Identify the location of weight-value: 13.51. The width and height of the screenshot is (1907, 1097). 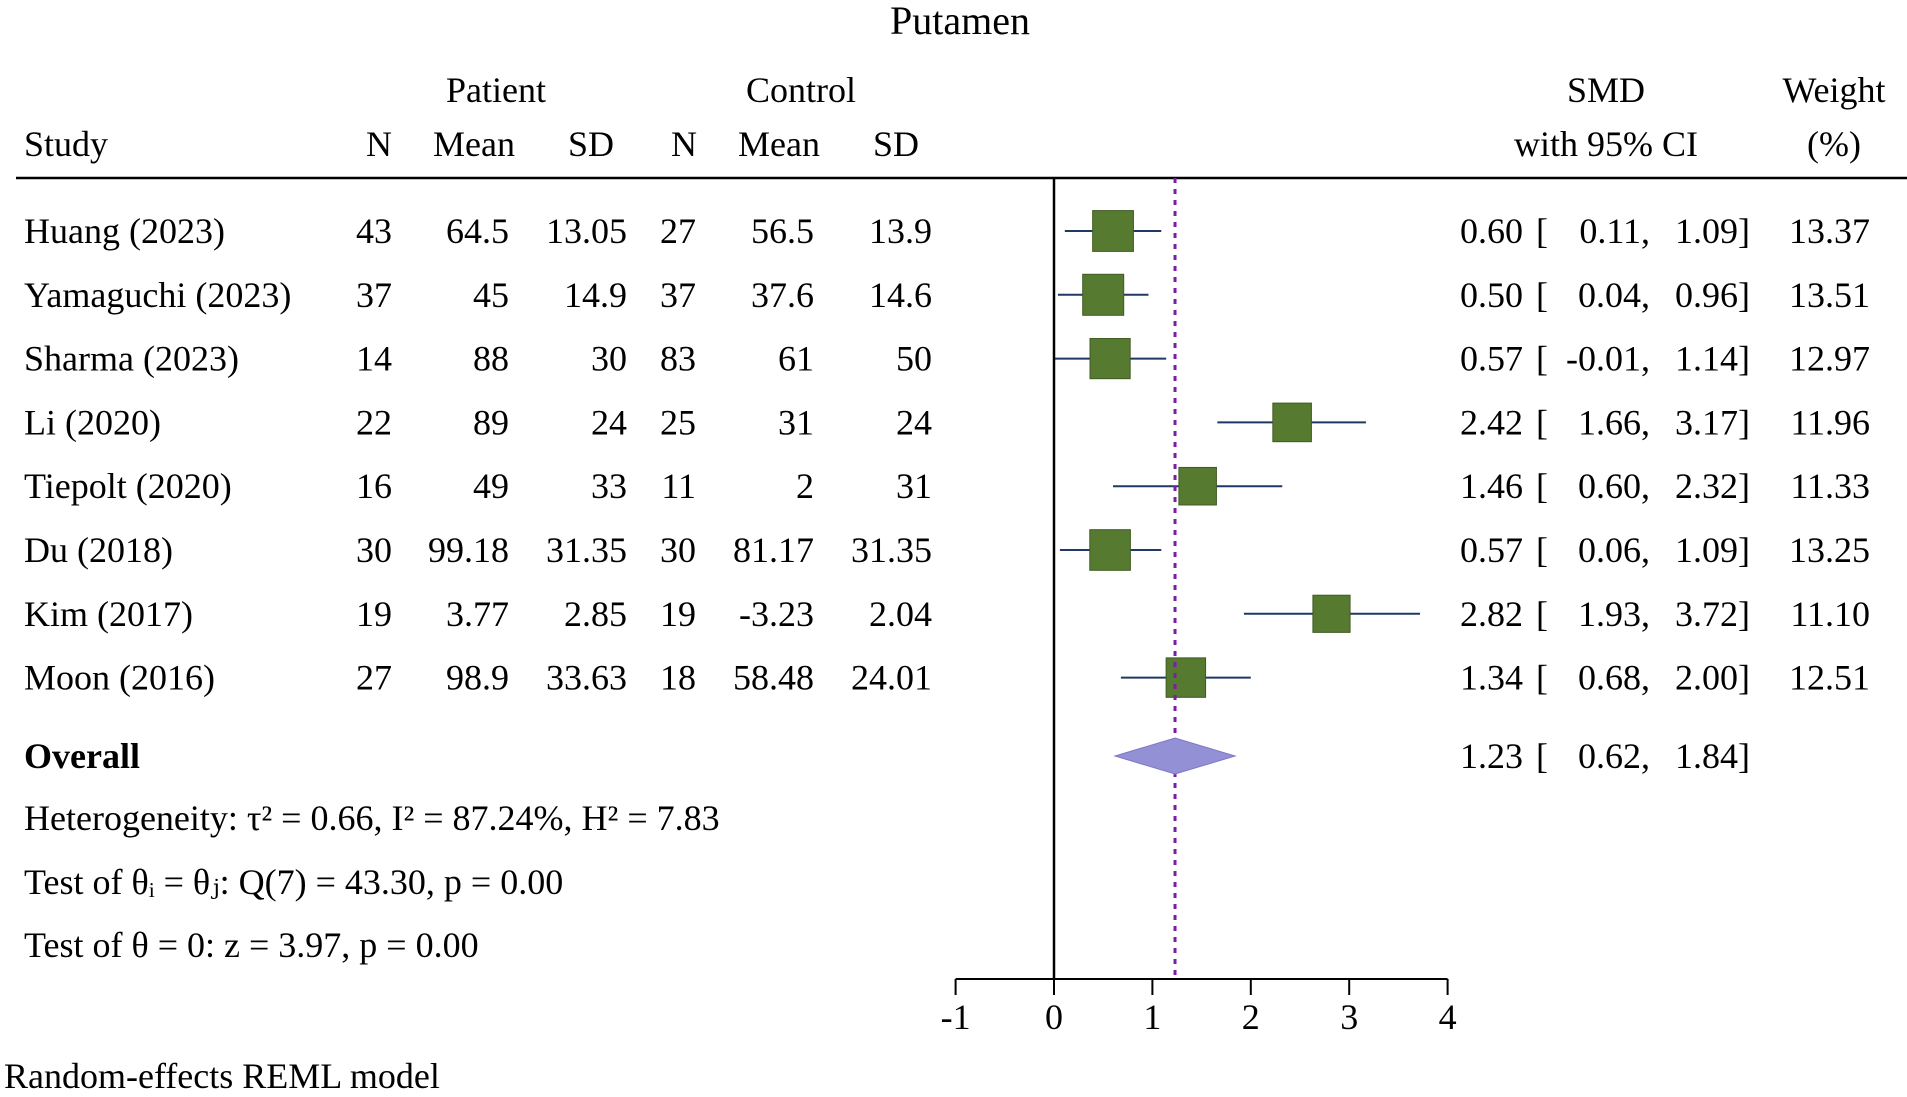
(1829, 295).